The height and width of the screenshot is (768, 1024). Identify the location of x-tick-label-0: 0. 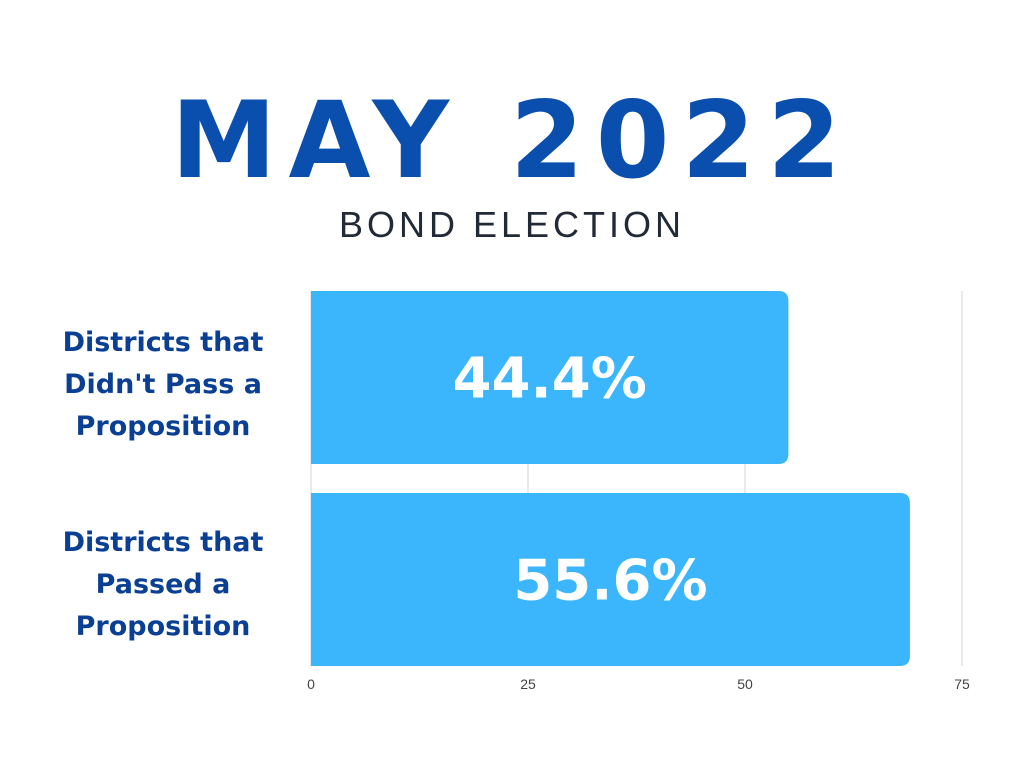
(311, 684).